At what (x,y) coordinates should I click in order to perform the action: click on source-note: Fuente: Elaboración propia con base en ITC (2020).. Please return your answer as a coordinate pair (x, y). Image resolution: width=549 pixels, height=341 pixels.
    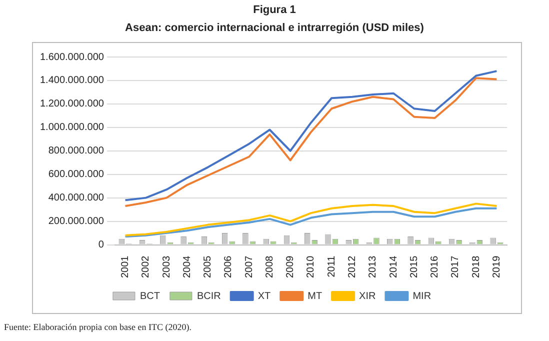
    Looking at the image, I should click on (98, 327).